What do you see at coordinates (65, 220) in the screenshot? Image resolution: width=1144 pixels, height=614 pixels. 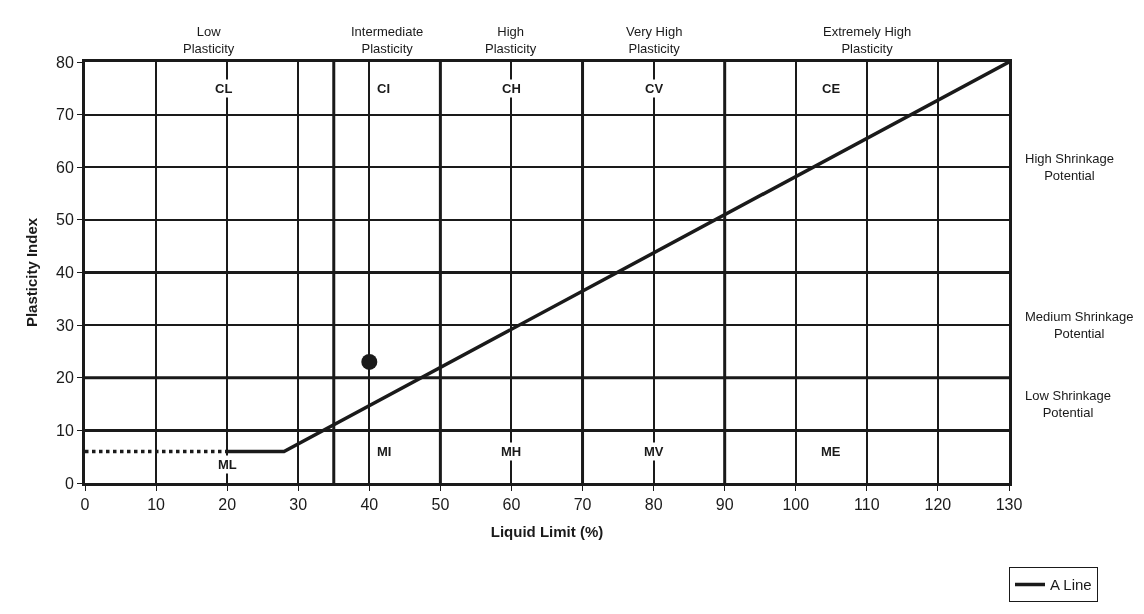 I see `y-tick-label: 50` at bounding box center [65, 220].